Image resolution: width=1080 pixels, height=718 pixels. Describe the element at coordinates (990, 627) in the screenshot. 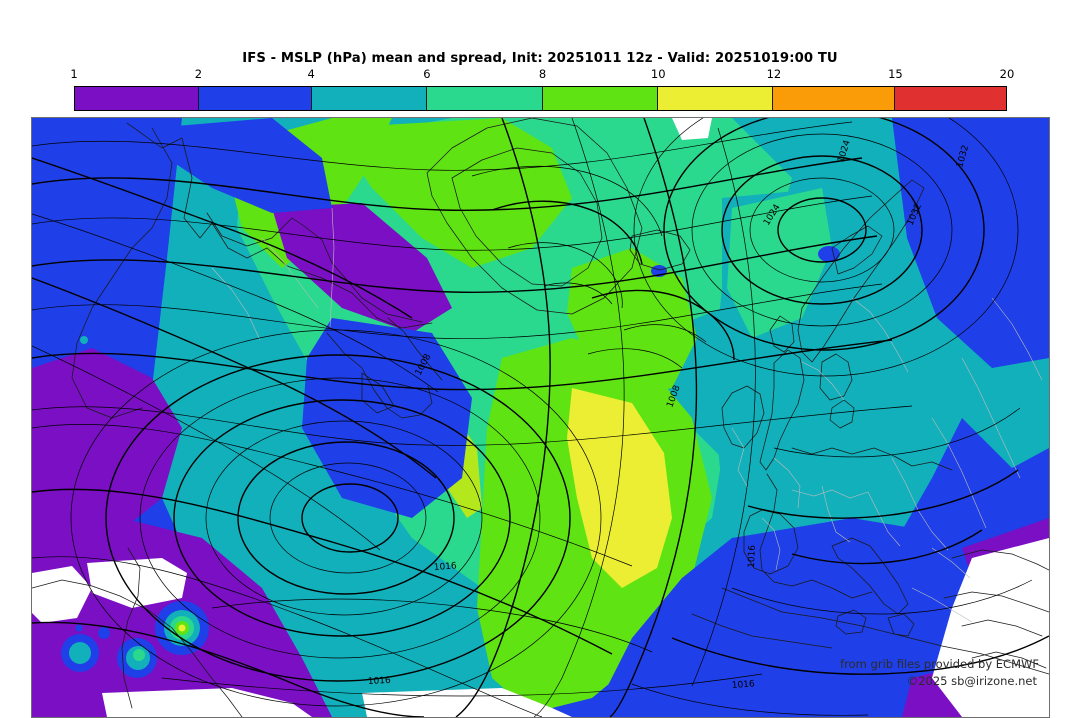

I see `landmask-turkey` at that location.